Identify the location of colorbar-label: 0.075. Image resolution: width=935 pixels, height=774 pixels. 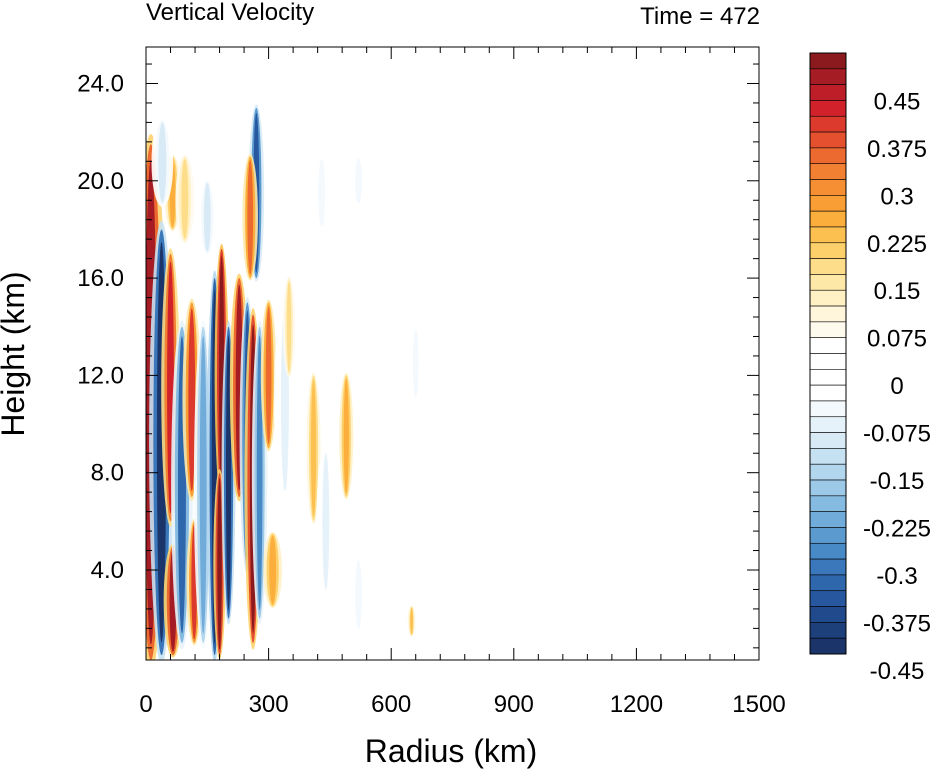
(897, 339).